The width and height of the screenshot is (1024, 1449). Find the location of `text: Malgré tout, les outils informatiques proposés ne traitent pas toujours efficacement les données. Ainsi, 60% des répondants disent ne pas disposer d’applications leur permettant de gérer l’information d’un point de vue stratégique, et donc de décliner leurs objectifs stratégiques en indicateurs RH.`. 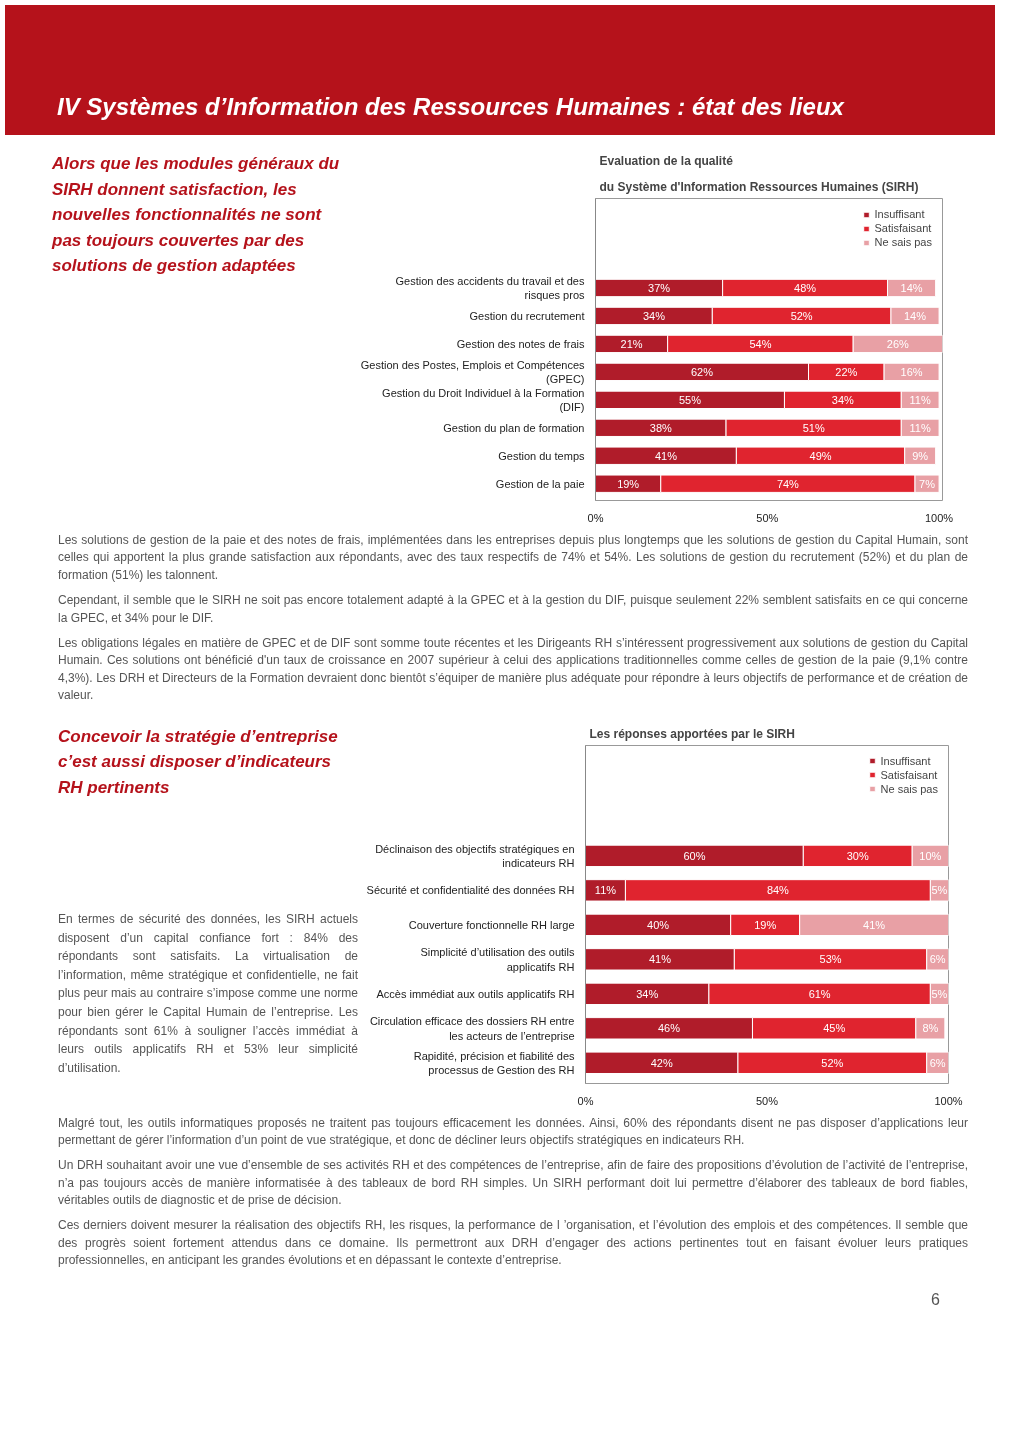

text: Malgré tout, les outils informatiques proposés ne traitent pas toujours efficacement les données. Ainsi, 60% des répondants disent ne pas disposer d’applications leur permettant de gérer l’information d’un point de vue stratégique, et donc de décliner leurs objectifs stratégiques en indicateurs RH. is located at coordinates (513, 1131).